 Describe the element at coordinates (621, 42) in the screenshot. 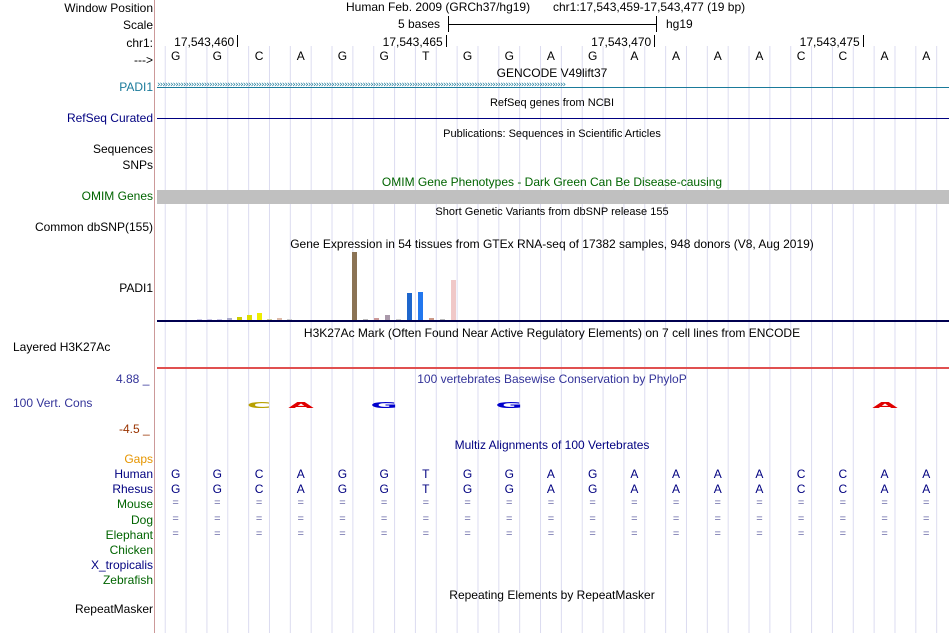

I see `coordinate-label: 17,543,470` at that location.